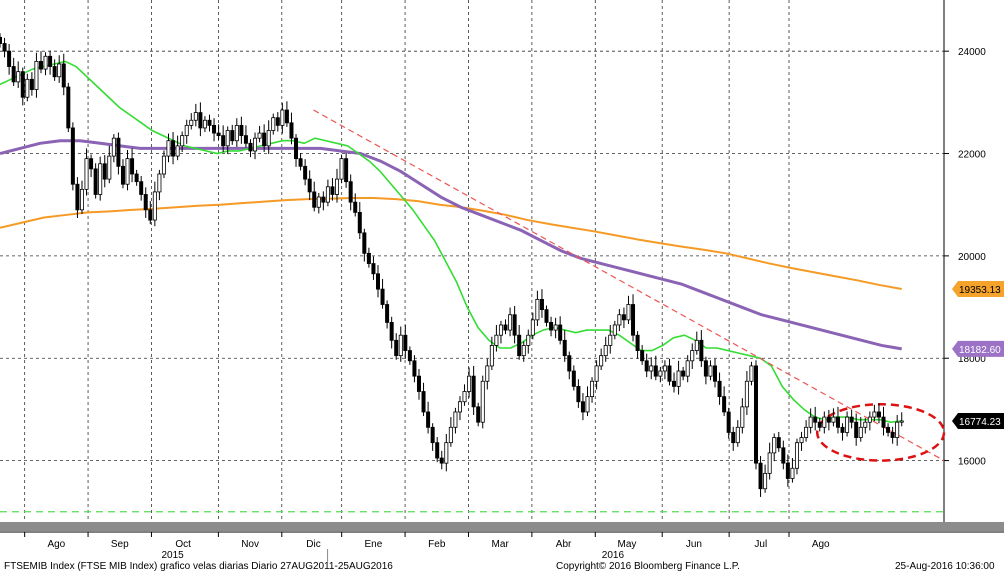 This screenshot has width=1004, height=575. What do you see at coordinates (978, 420) in the screenshot?
I see `last-value-tag` at bounding box center [978, 420].